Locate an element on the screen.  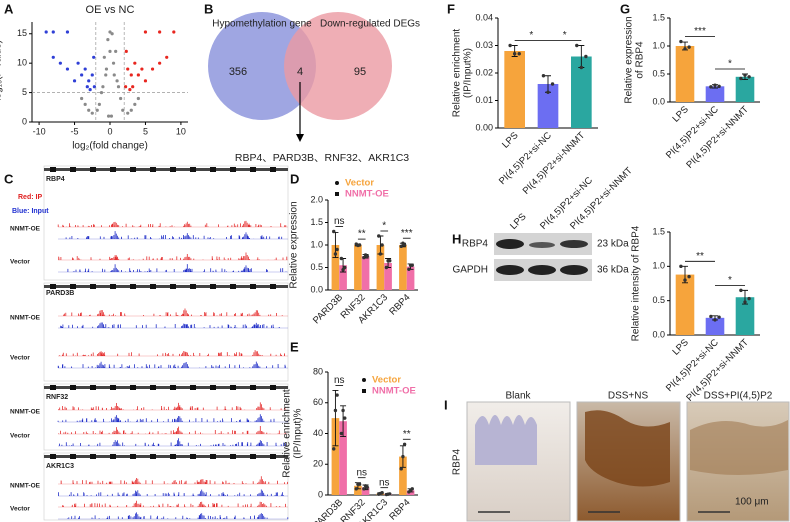
y-axis-label: Relative expression is located at coordinates (294, 244).